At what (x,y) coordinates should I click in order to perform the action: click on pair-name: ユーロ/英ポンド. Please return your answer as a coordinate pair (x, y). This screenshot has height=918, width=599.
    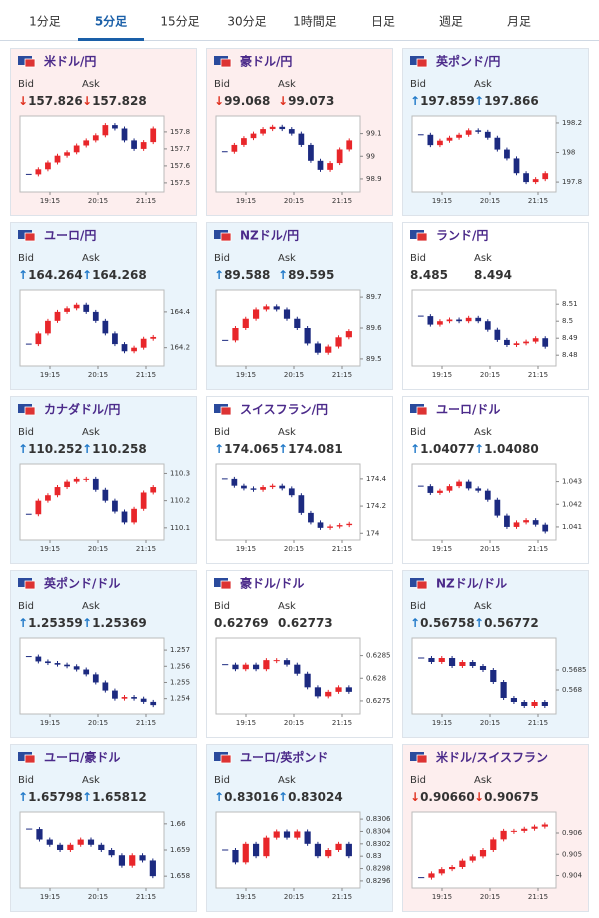
    Looking at the image, I should click on (284, 757).